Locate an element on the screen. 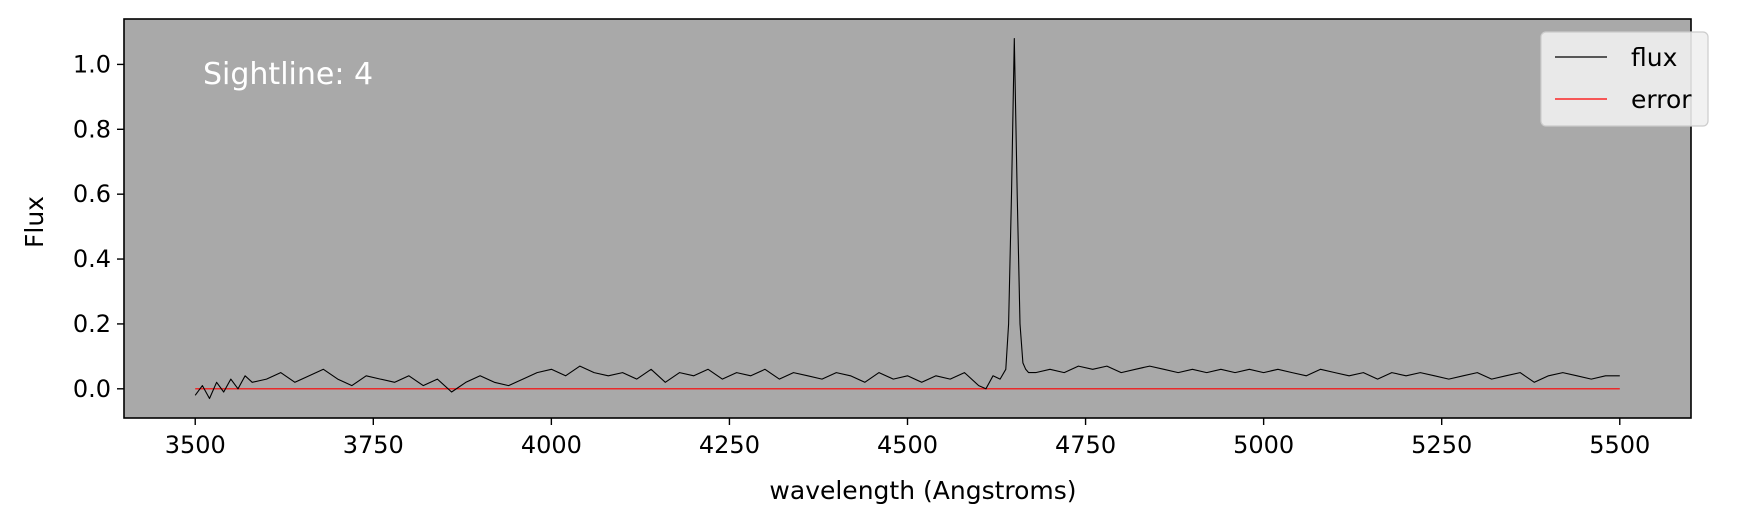  sightline-annotation: Sightline: 4 is located at coordinates (288, 74).